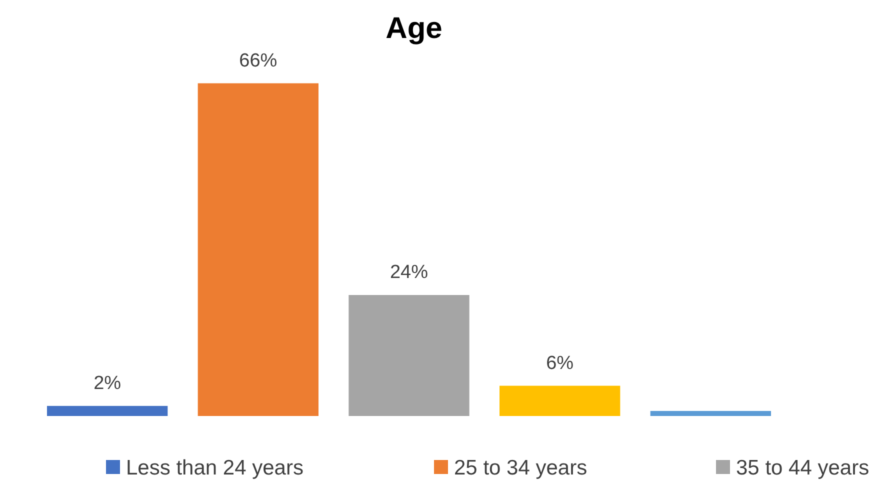 Image resolution: width=896 pixels, height=483 pixels. Describe the element at coordinates (414, 28) in the screenshot. I see `chart-title: Age` at that location.